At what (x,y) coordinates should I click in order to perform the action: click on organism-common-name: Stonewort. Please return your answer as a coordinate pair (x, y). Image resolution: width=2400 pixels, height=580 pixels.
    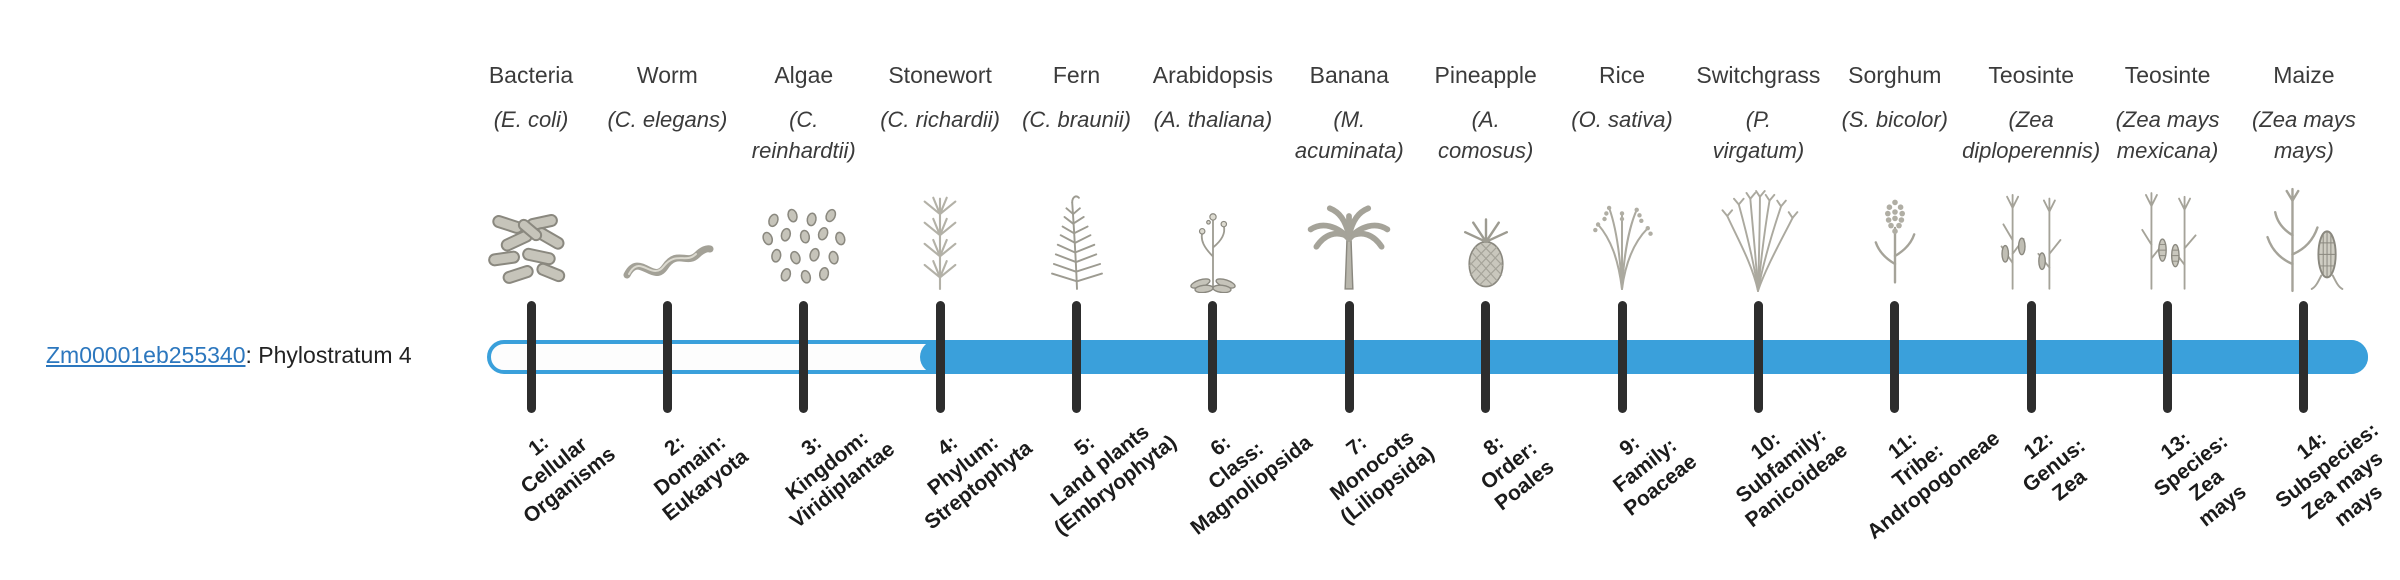
    Looking at the image, I should click on (940, 75).